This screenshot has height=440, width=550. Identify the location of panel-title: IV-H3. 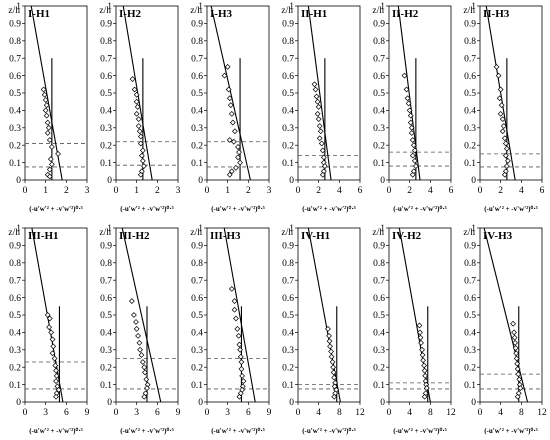
(498, 236).